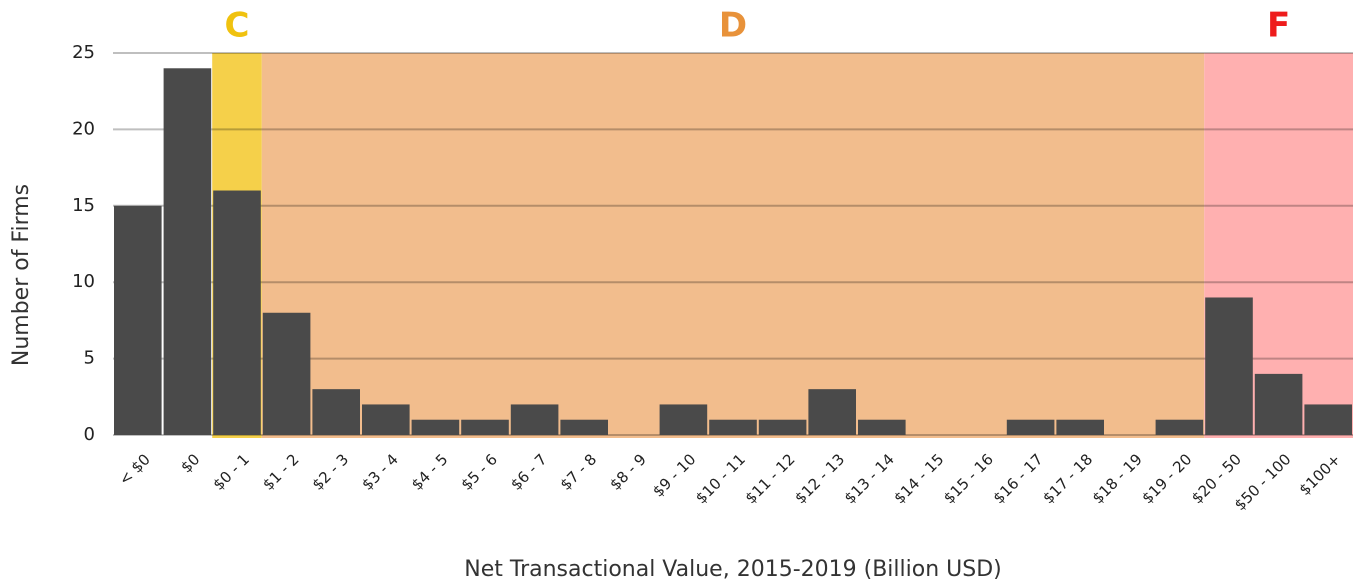  I want to click on band-label: D, so click(733, 26).